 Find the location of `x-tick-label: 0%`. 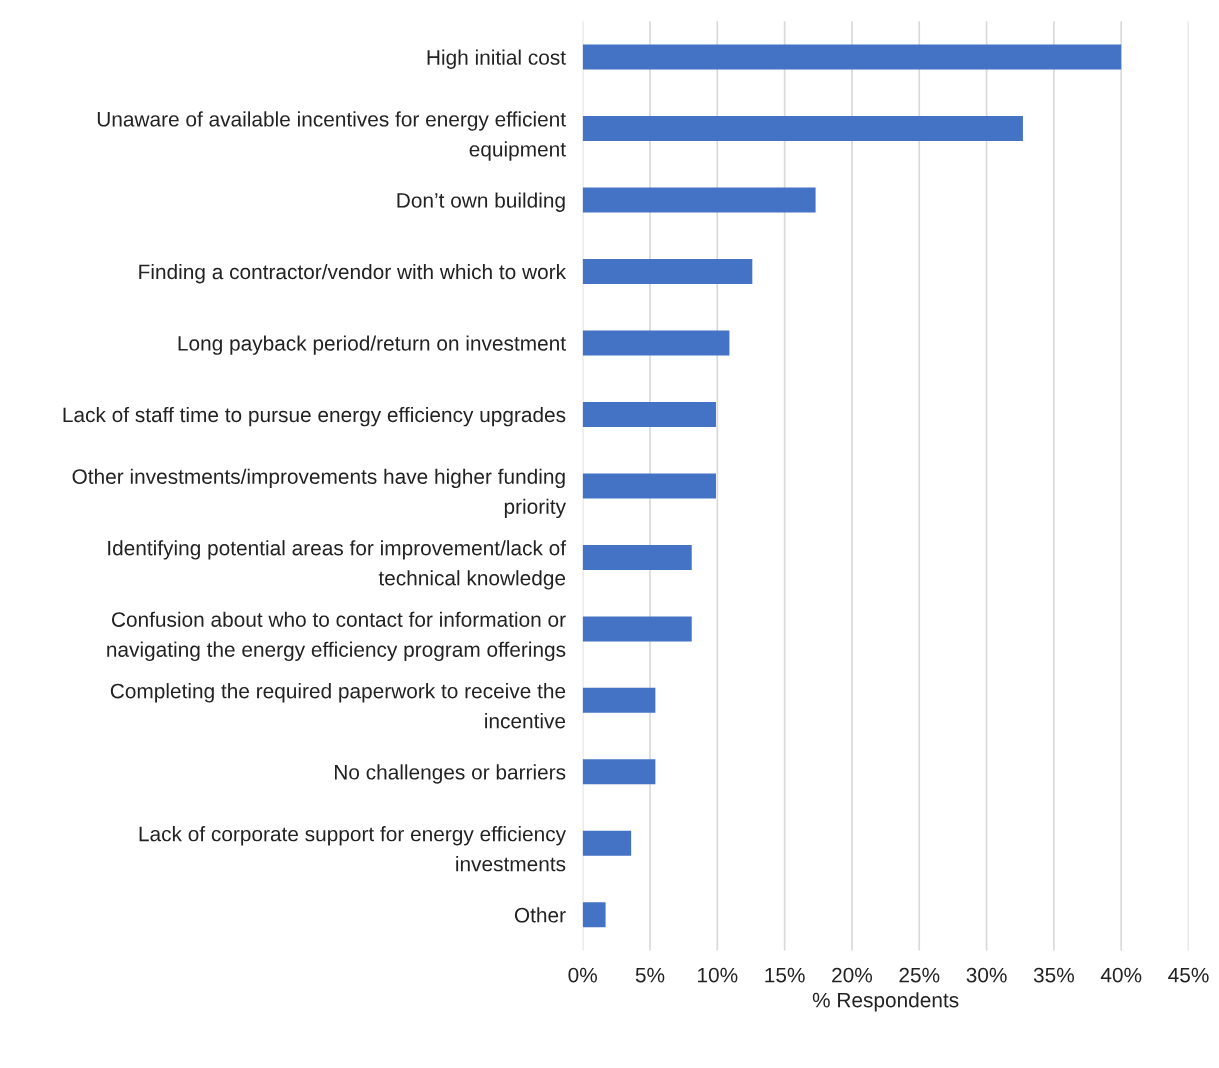

x-tick-label: 0% is located at coordinates (582, 975).